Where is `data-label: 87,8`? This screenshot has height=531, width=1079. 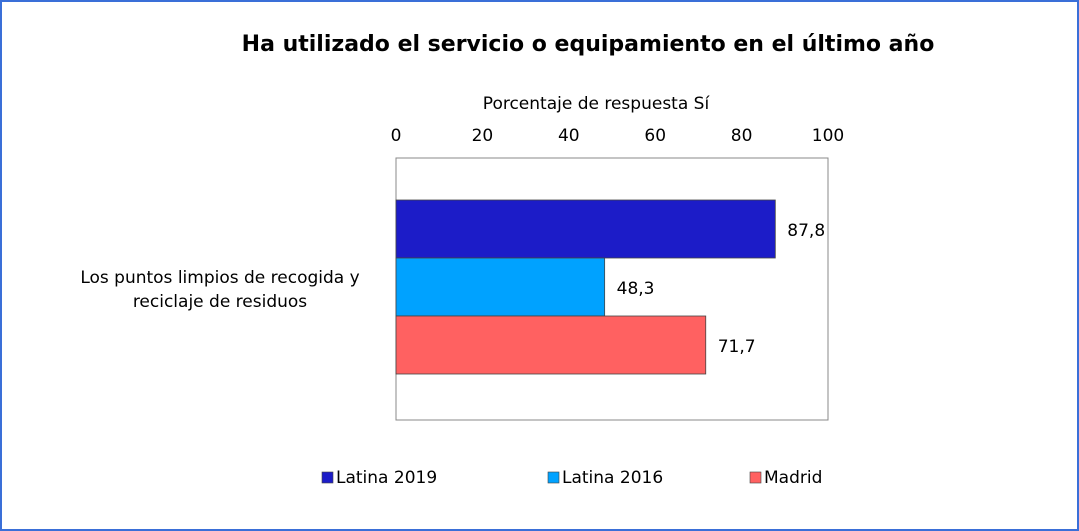
data-label: 87,8 is located at coordinates (806, 231).